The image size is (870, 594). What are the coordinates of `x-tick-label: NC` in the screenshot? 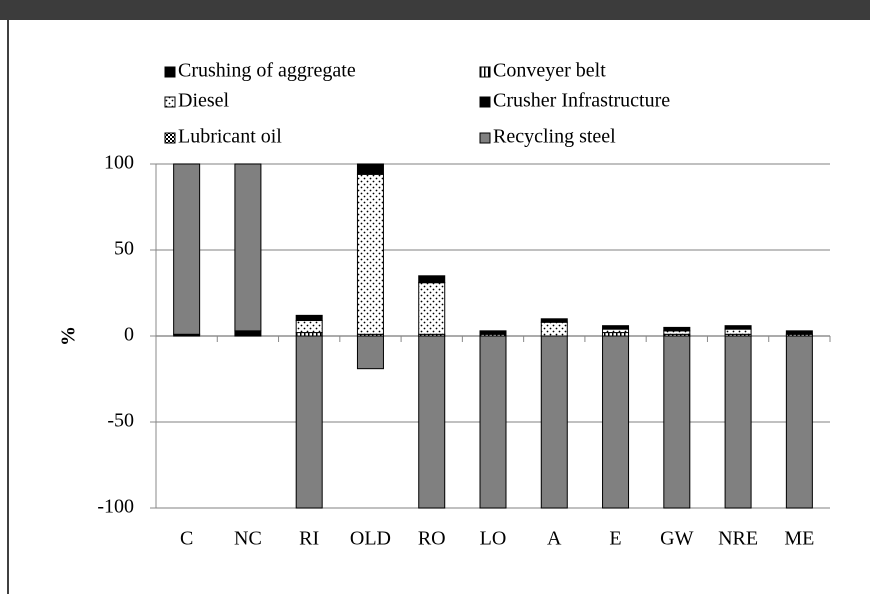 It's located at (248, 539).